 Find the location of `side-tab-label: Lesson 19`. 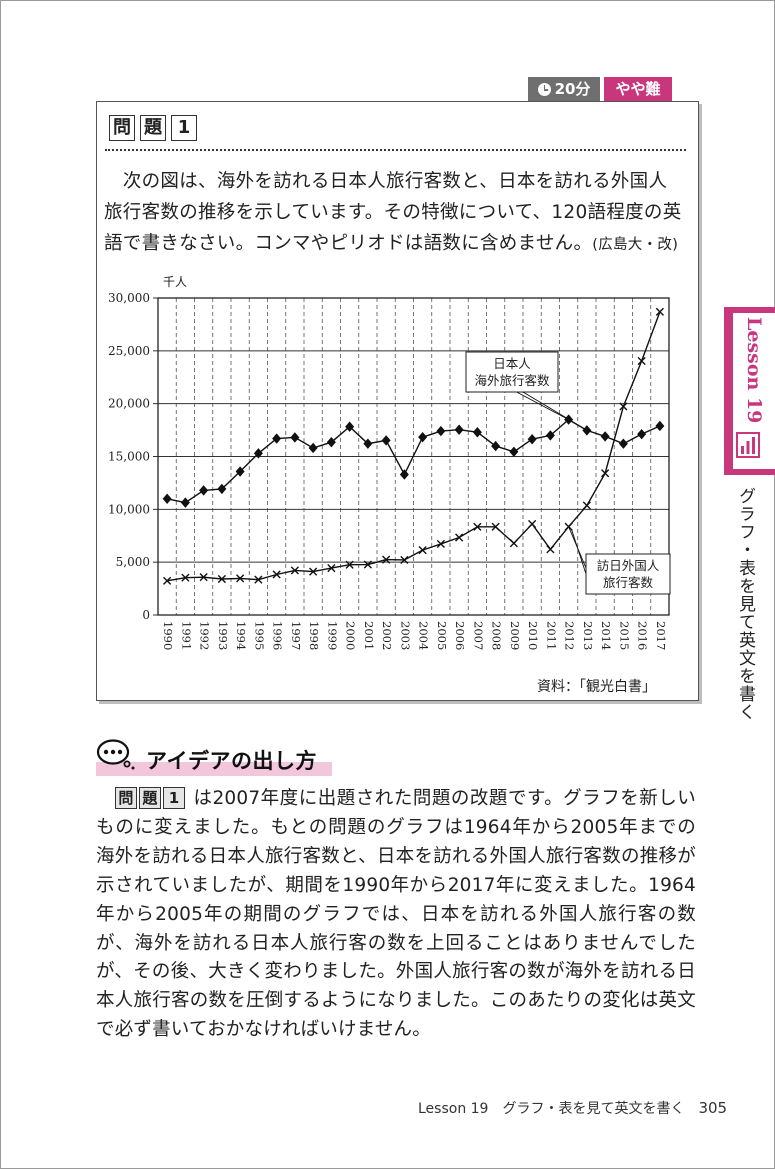

side-tab-label: Lesson 19 is located at coordinates (754, 391).